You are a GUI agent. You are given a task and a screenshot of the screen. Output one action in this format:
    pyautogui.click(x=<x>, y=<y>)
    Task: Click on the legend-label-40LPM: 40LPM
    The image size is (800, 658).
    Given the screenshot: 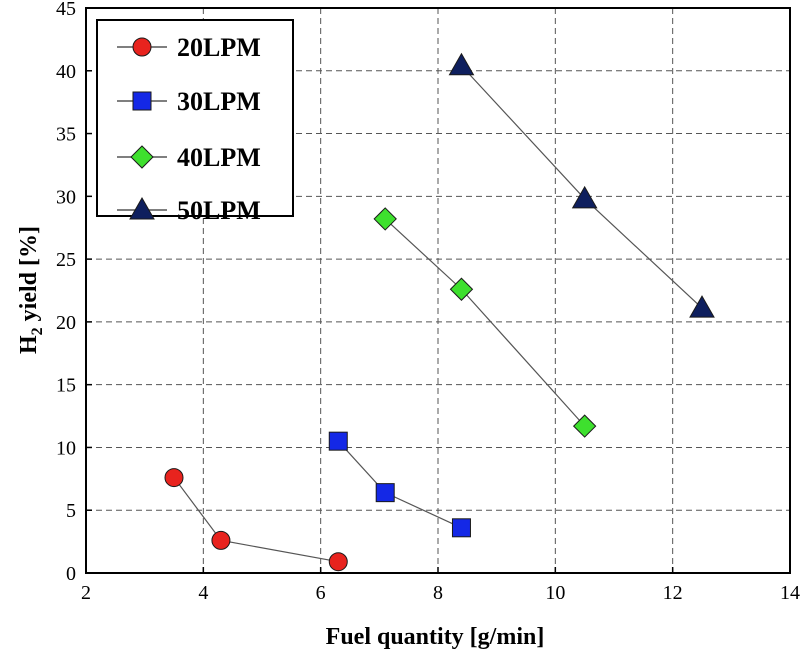 What is the action you would take?
    pyautogui.click(x=219, y=157)
    